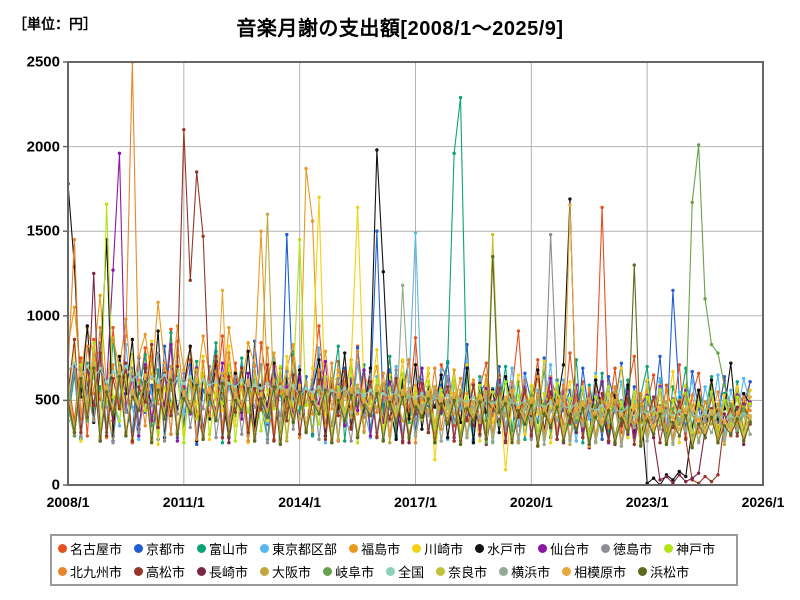 This screenshot has width=800, height=600. I want to click on legend-item: 岐阜市, so click(348, 571).